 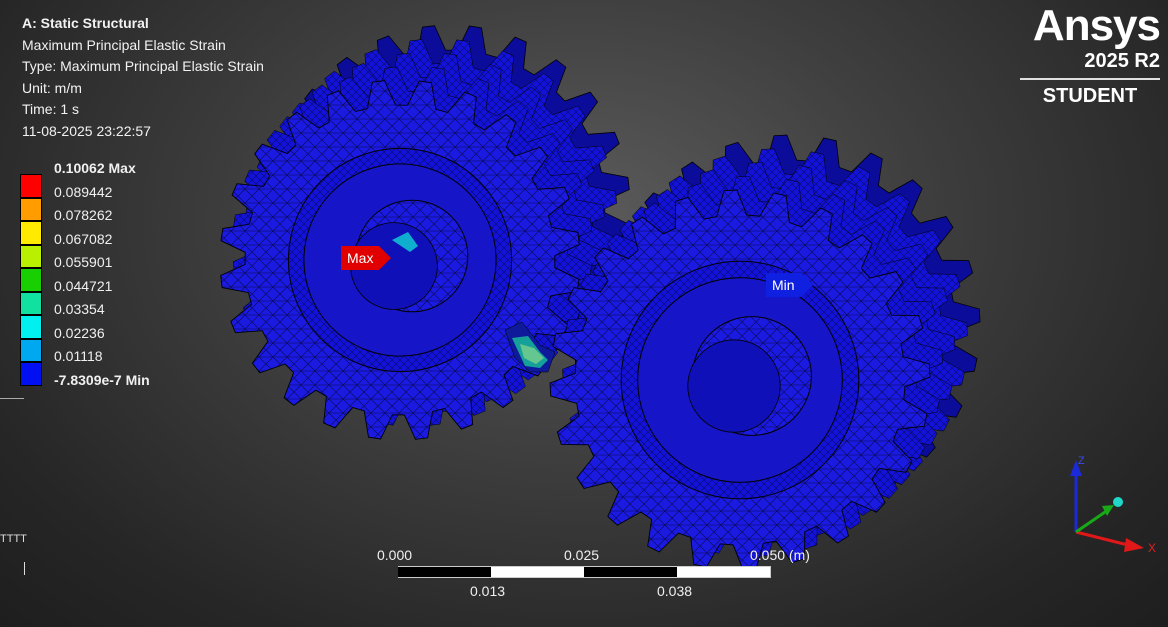 I want to click on z-axis-label: Z, so click(x=1081, y=461).